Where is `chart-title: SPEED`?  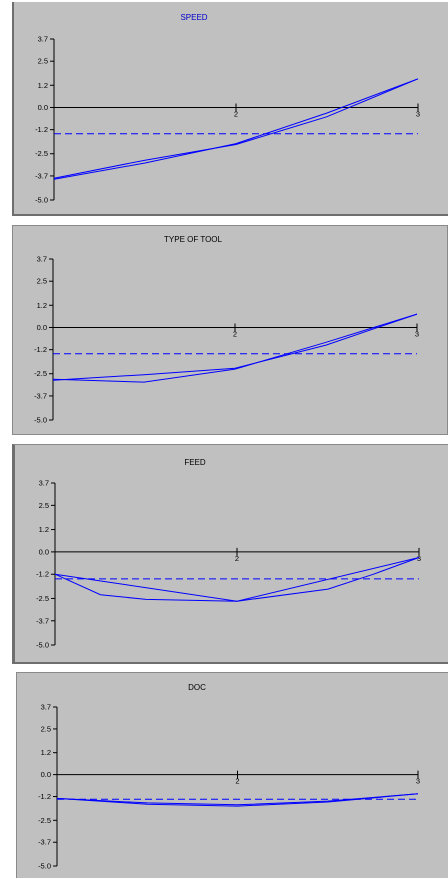
chart-title: SPEED is located at coordinates (193, 17).